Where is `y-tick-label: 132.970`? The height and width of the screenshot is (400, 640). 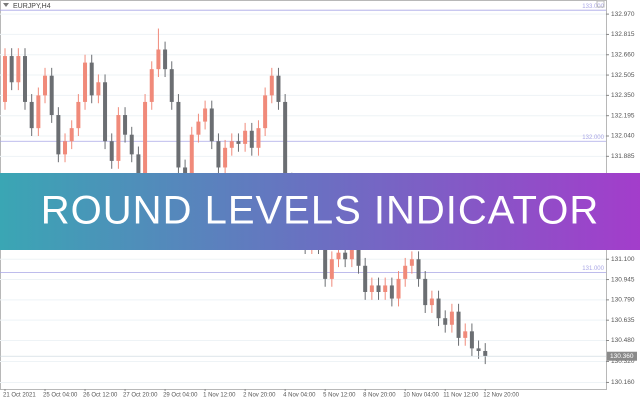
y-tick-label: 132.970 is located at coordinates (623, 14).